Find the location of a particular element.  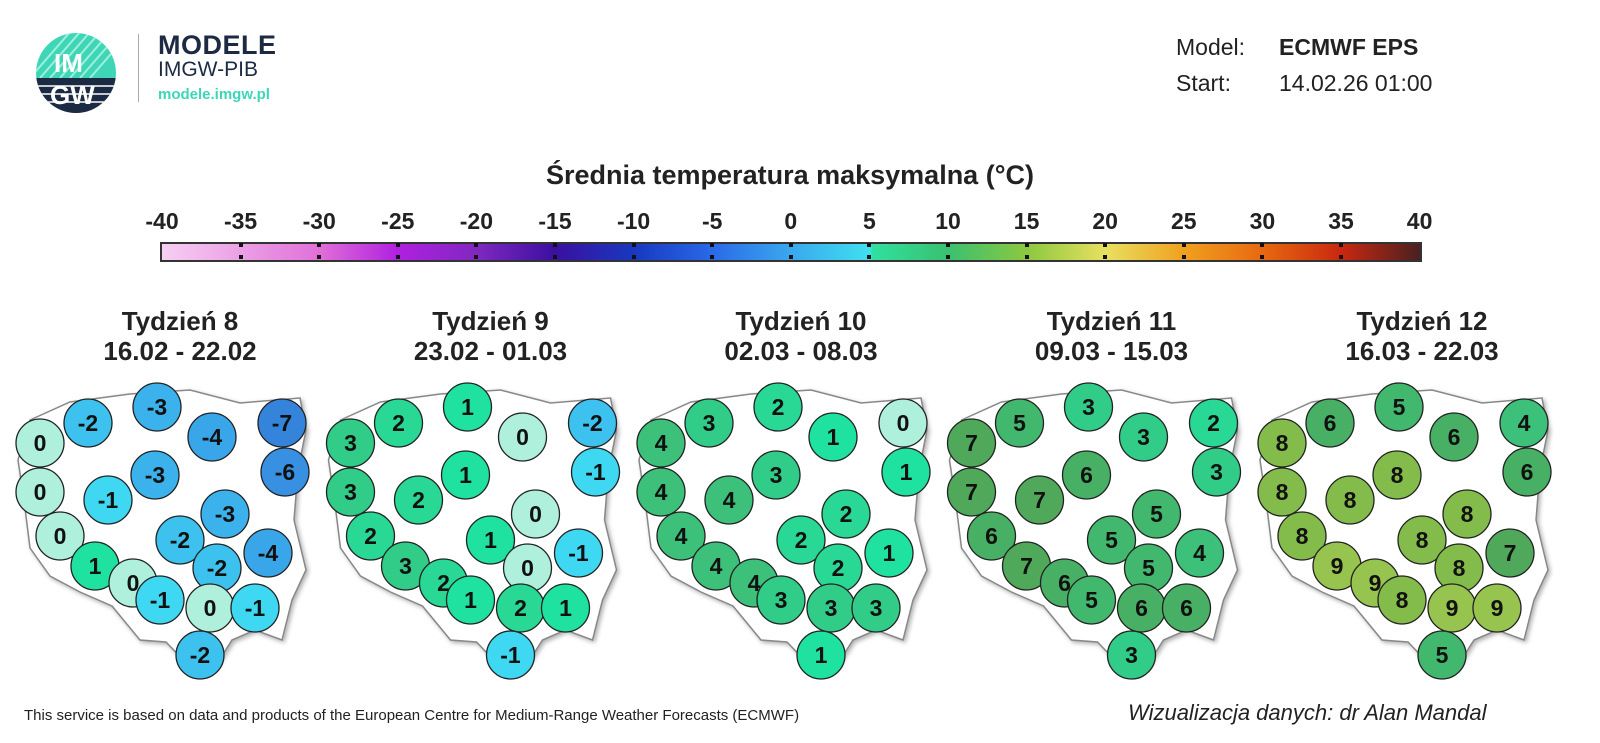

week-dates: 09.03 - 15.03 is located at coordinates (1111, 351).